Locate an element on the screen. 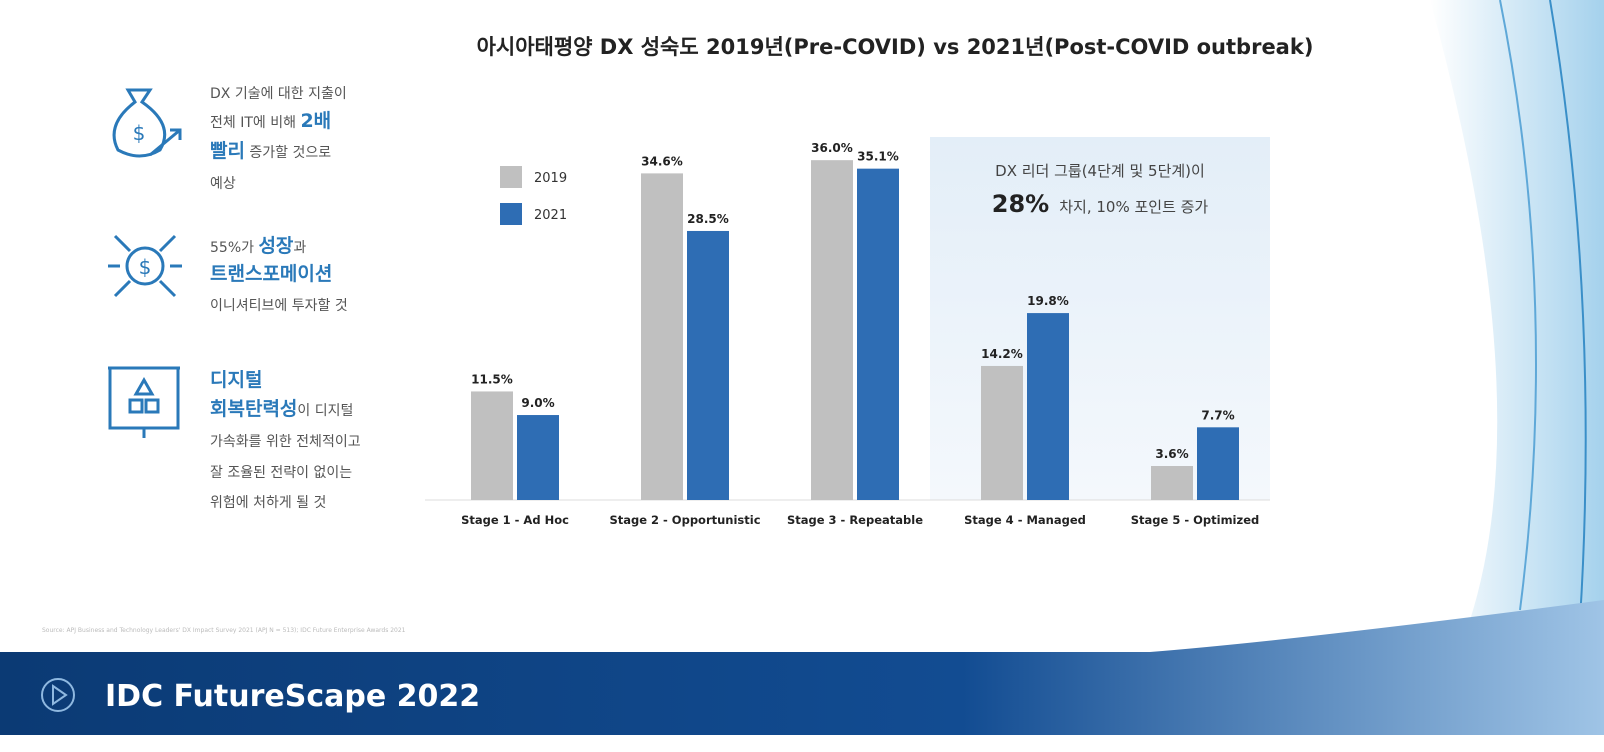 The image size is (1604, 752). x-tick-label: Stage 3 - Repeatable is located at coordinates (855, 520).